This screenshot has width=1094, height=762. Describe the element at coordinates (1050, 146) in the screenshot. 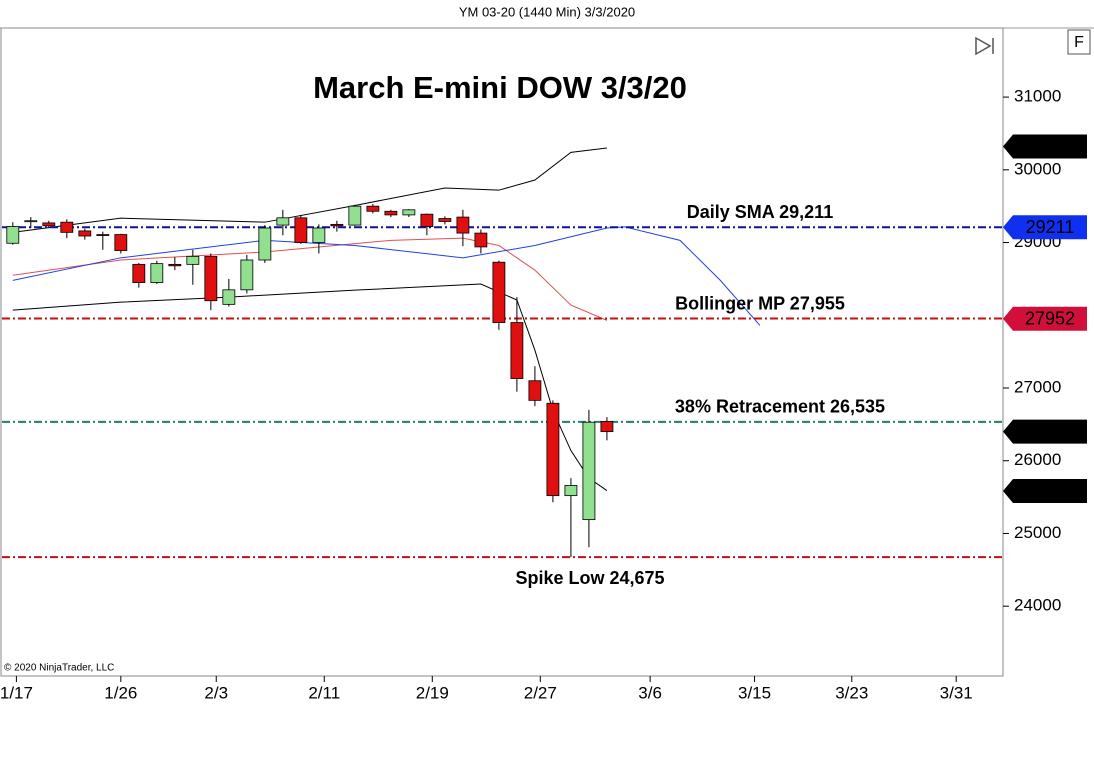

I see `price-marker-label: 30320` at that location.